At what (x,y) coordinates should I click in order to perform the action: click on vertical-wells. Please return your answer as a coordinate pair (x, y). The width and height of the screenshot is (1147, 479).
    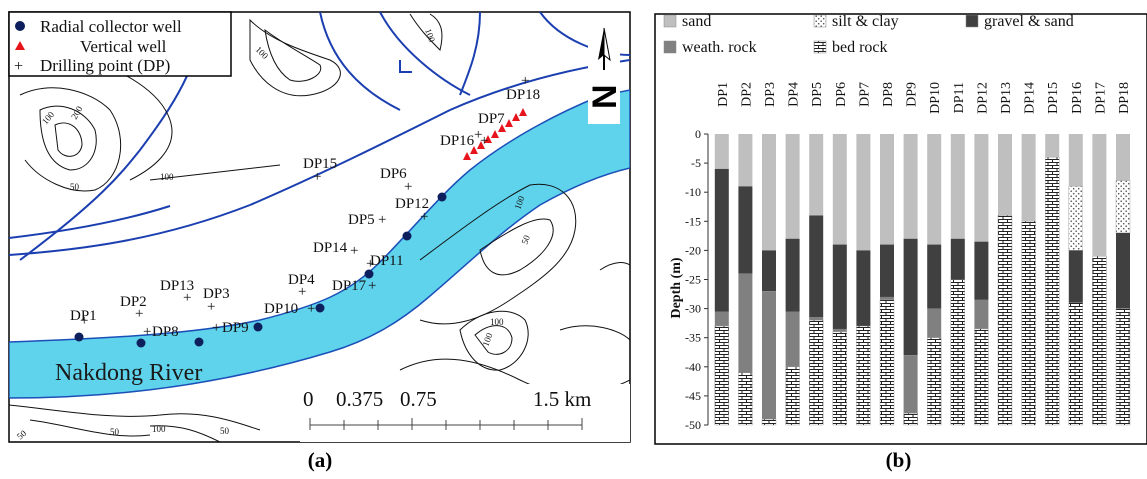
    Looking at the image, I should click on (495, 134).